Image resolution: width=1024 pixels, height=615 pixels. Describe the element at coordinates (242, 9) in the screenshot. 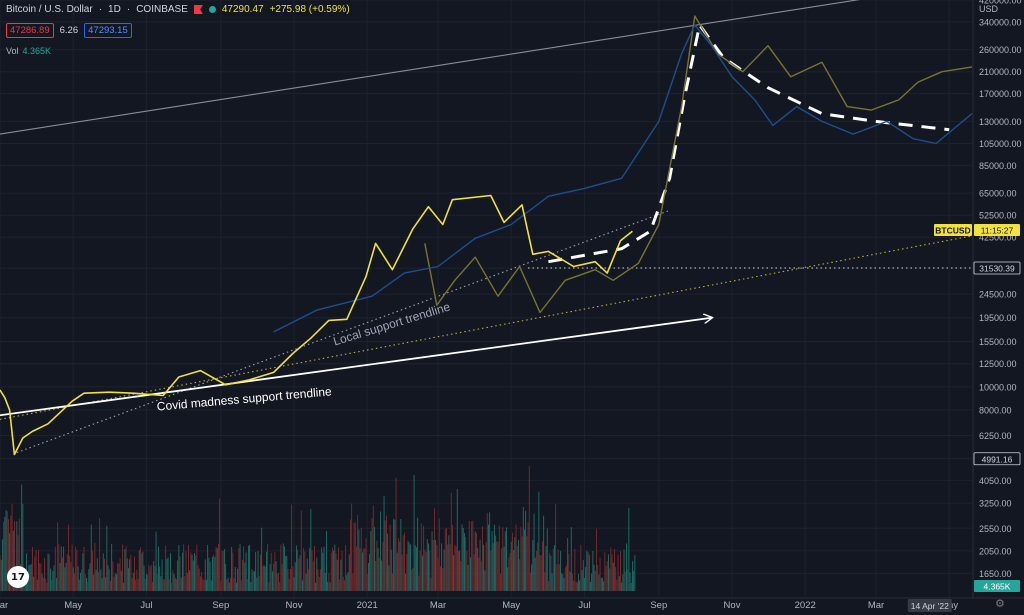

I see `last-price: 47290.47` at that location.